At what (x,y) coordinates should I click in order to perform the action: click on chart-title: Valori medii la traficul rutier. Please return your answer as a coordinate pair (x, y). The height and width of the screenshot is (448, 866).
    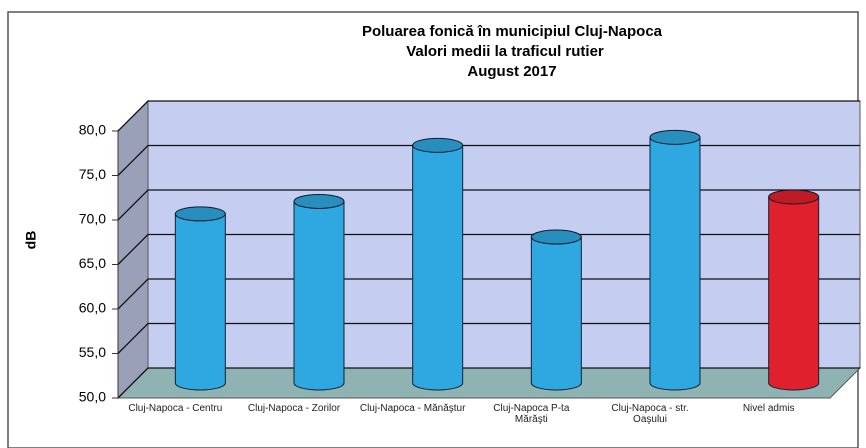
    Looking at the image, I should click on (505, 51).